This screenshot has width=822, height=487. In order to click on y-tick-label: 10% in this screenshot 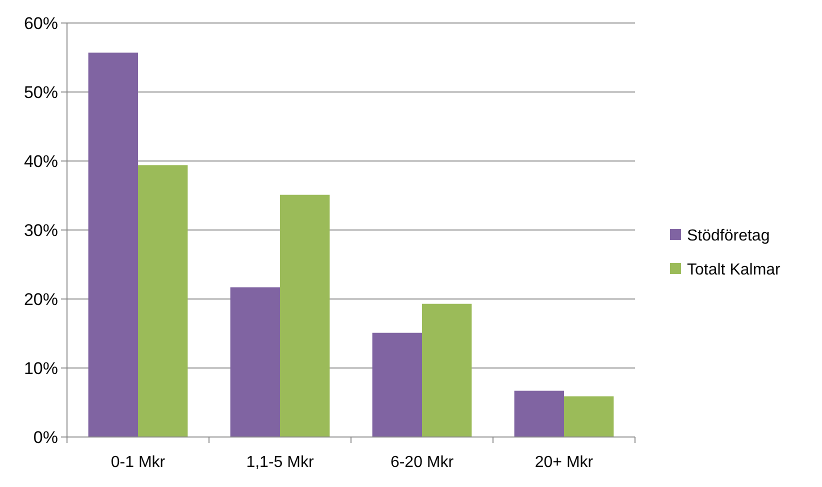, I will do `click(41, 368)`.